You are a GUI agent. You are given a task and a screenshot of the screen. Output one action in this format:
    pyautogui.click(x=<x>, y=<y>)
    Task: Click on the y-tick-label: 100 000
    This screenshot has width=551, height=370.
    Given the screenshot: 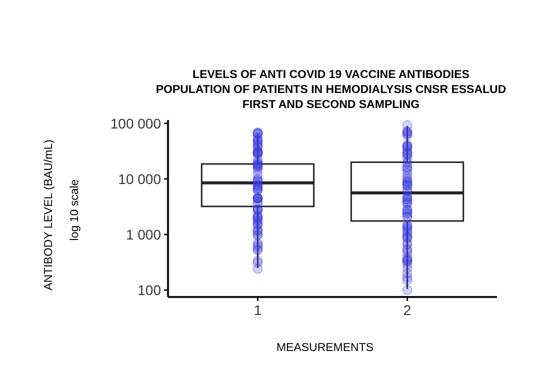 What is the action you would take?
    pyautogui.click(x=136, y=123)
    